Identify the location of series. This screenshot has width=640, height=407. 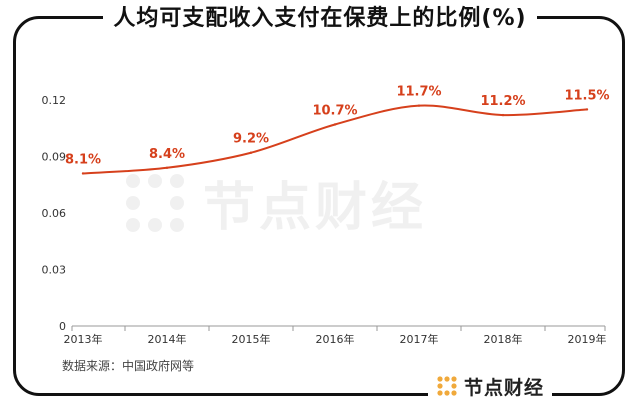
(335, 139).